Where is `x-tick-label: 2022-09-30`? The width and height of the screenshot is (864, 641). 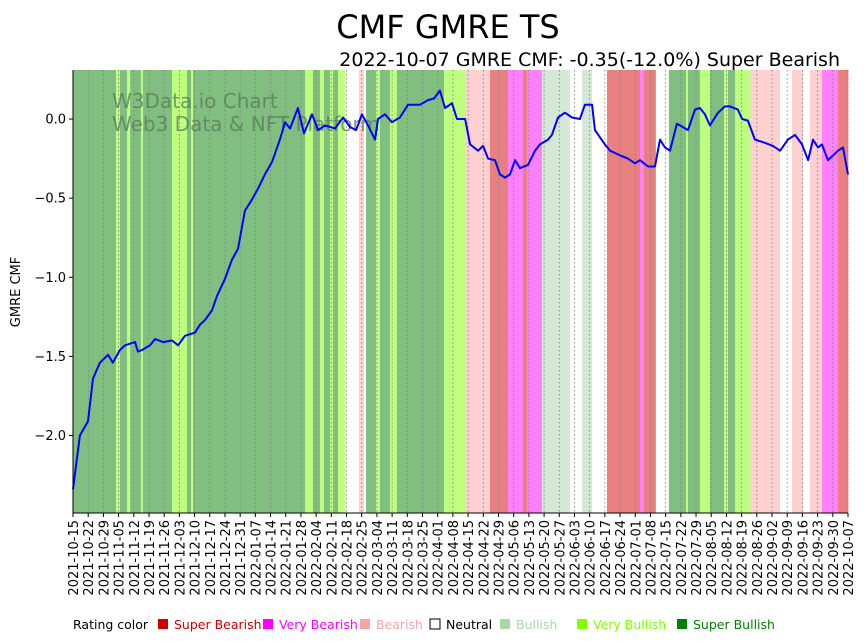 x-tick-label: 2022-09-30 is located at coordinates (834, 558).